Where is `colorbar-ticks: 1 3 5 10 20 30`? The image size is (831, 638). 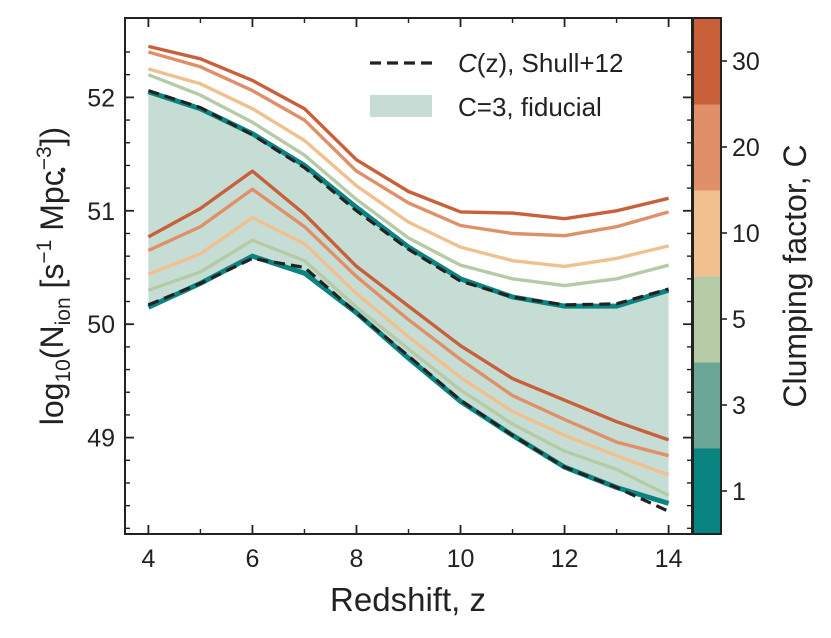 colorbar-ticks: 1 3 5 10 20 30 is located at coordinates (740, 277).